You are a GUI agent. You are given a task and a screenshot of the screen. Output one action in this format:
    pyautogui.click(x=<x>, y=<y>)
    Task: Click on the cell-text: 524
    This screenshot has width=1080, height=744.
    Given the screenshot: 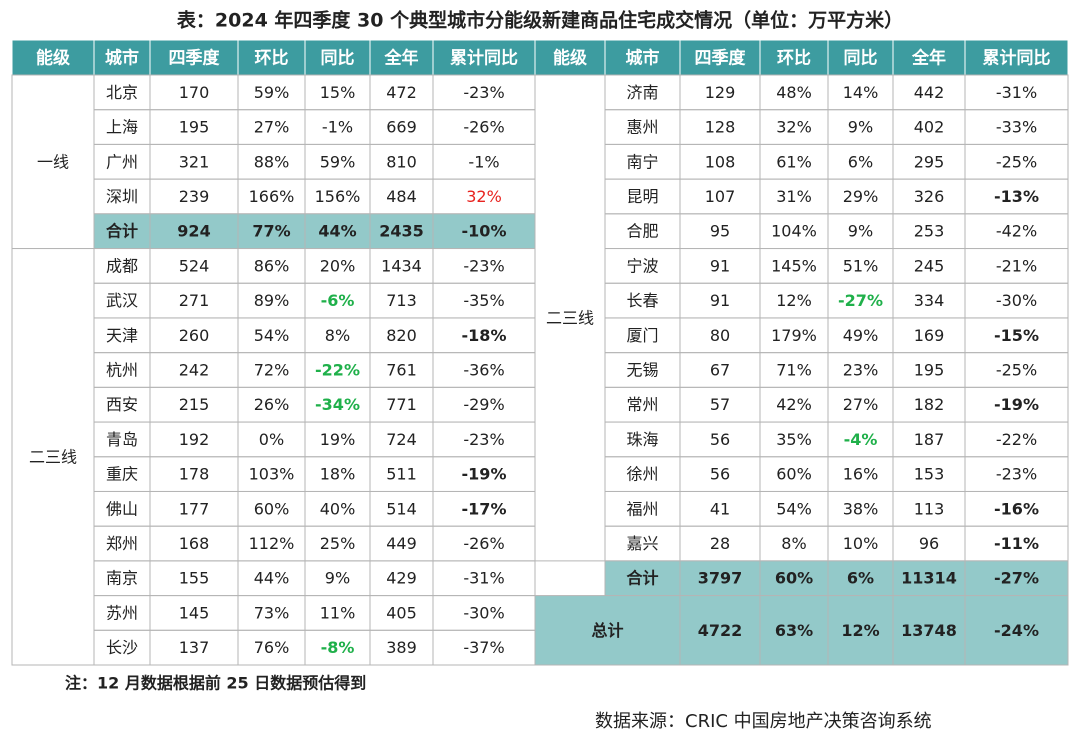 What is the action you would take?
    pyautogui.click(x=194, y=265)
    